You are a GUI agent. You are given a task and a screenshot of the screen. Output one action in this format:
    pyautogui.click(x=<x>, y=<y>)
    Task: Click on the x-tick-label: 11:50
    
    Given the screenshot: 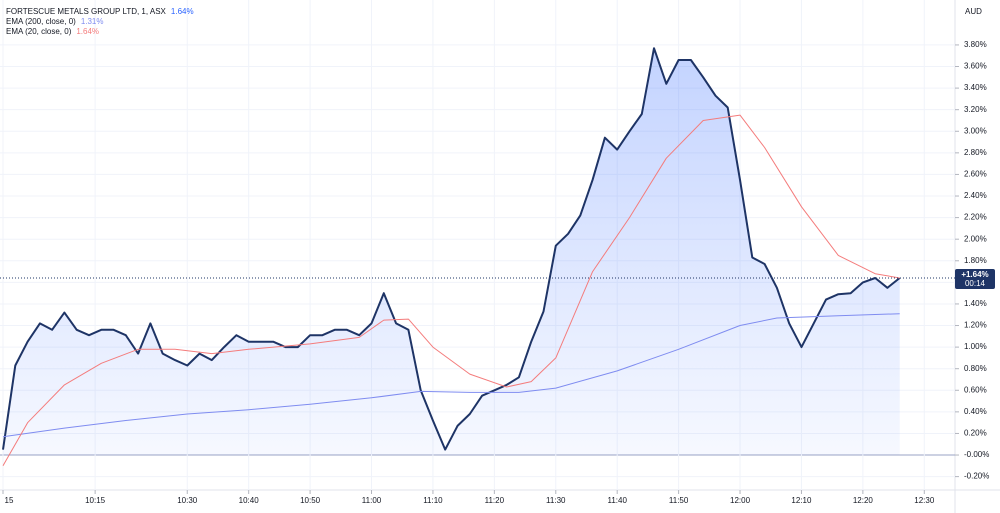 What is the action you would take?
    pyautogui.click(x=679, y=500)
    